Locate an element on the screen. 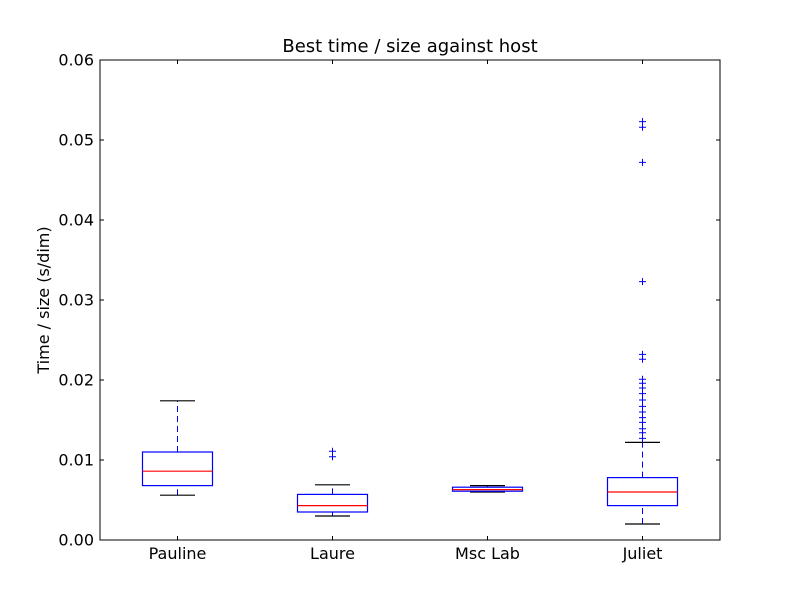  x-tick-label: Juliet is located at coordinates (642, 553).